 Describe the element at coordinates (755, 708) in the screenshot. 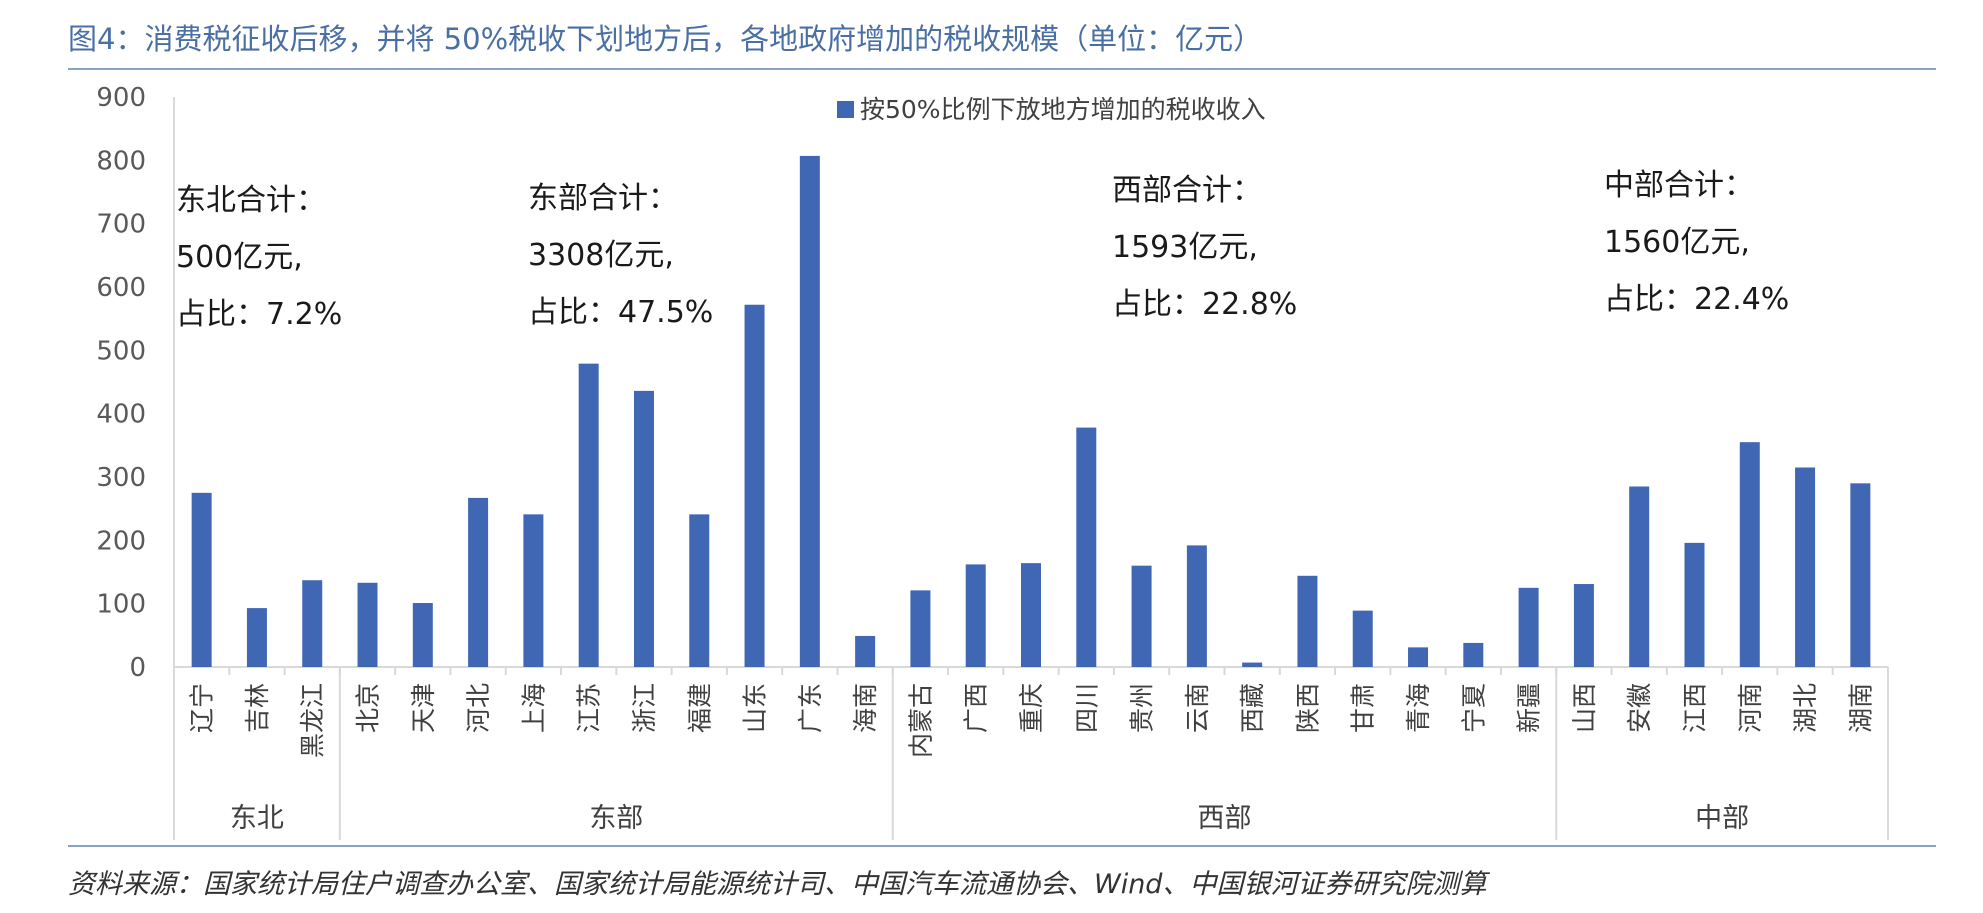

I see `x-category-label: 山东` at that location.